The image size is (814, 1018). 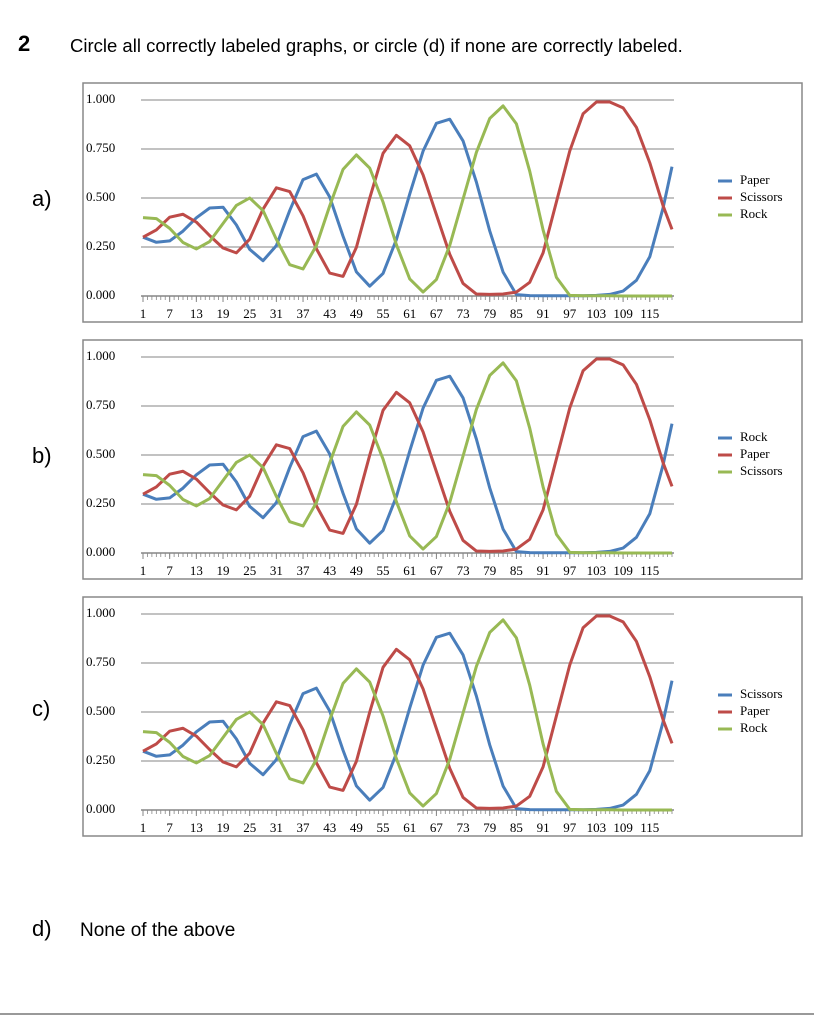 I want to click on none-option: None of the above, so click(x=157, y=930).